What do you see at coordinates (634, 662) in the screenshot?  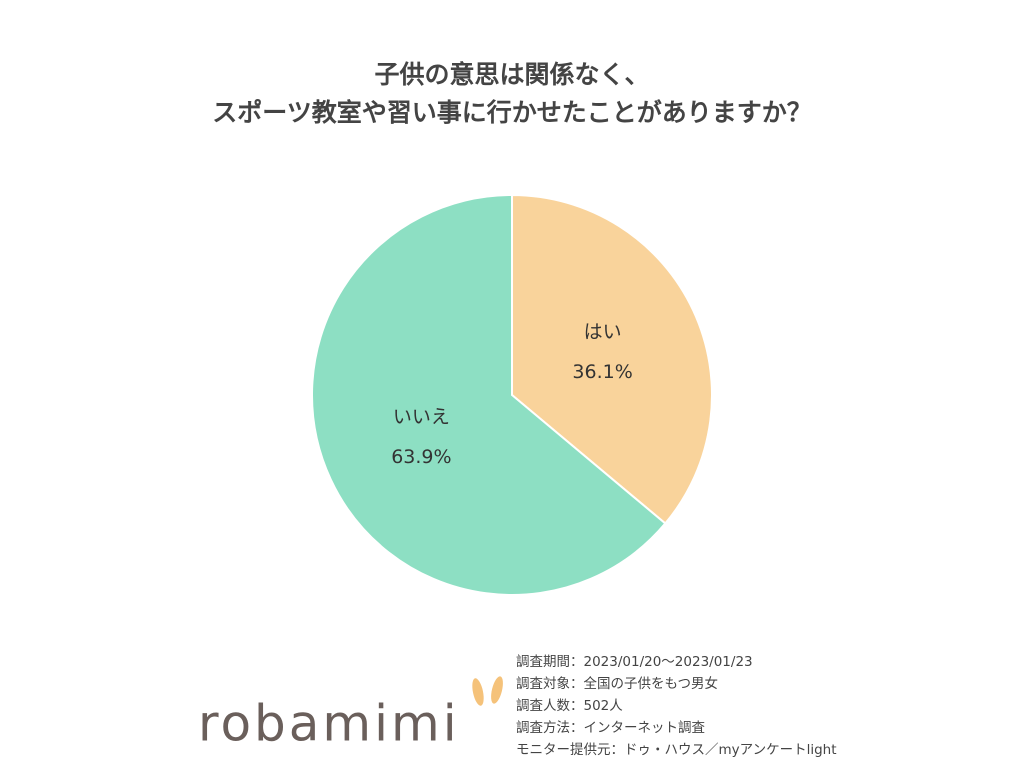 I see `note: 調査期間：2023/01/20～2023/01/23` at bounding box center [634, 662].